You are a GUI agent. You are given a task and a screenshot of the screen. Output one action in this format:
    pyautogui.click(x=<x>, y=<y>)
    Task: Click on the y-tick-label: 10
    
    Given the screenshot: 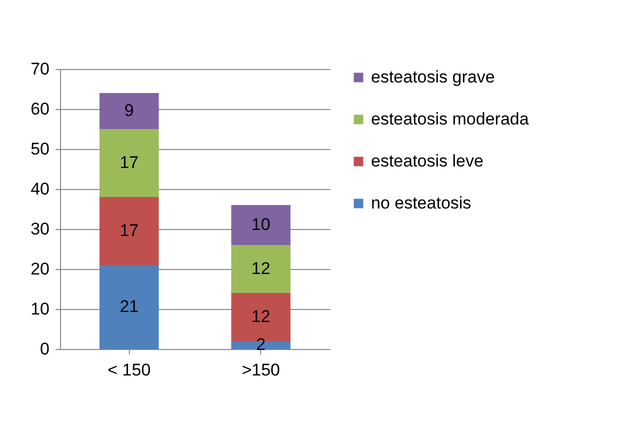 What is the action you would take?
    pyautogui.click(x=40, y=309)
    